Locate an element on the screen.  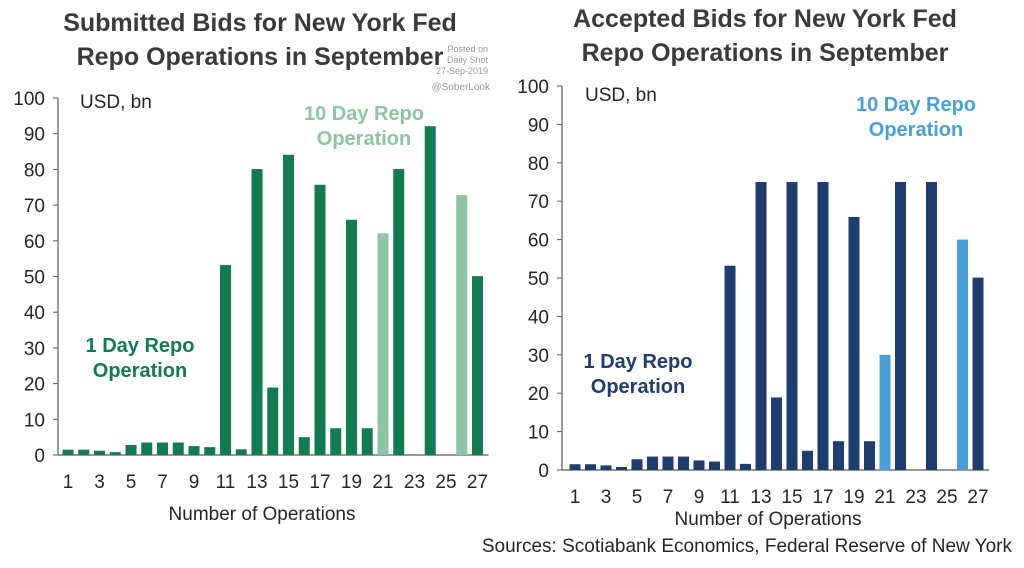
submitted-x-tick-label: 21 is located at coordinates (382, 482).